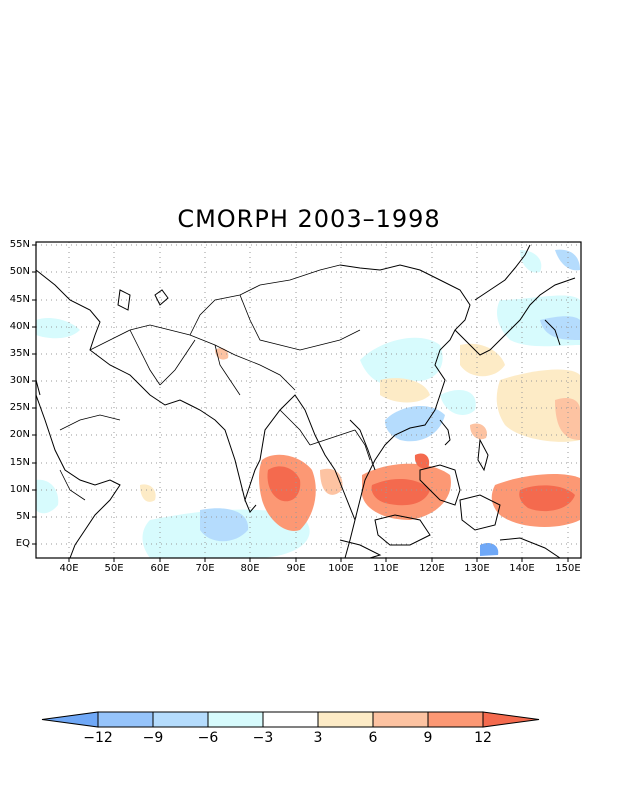  I want to click on colorbar-label: −9, so click(153, 738).